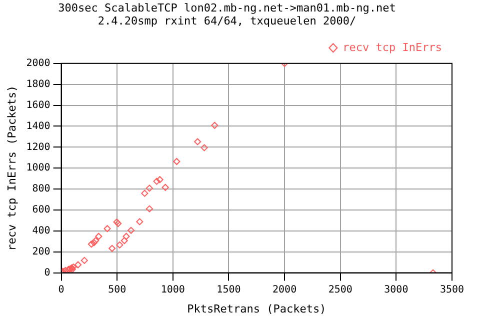  Describe the element at coordinates (38, 168) in the screenshot. I see `y-tick-label: 1000` at that location.